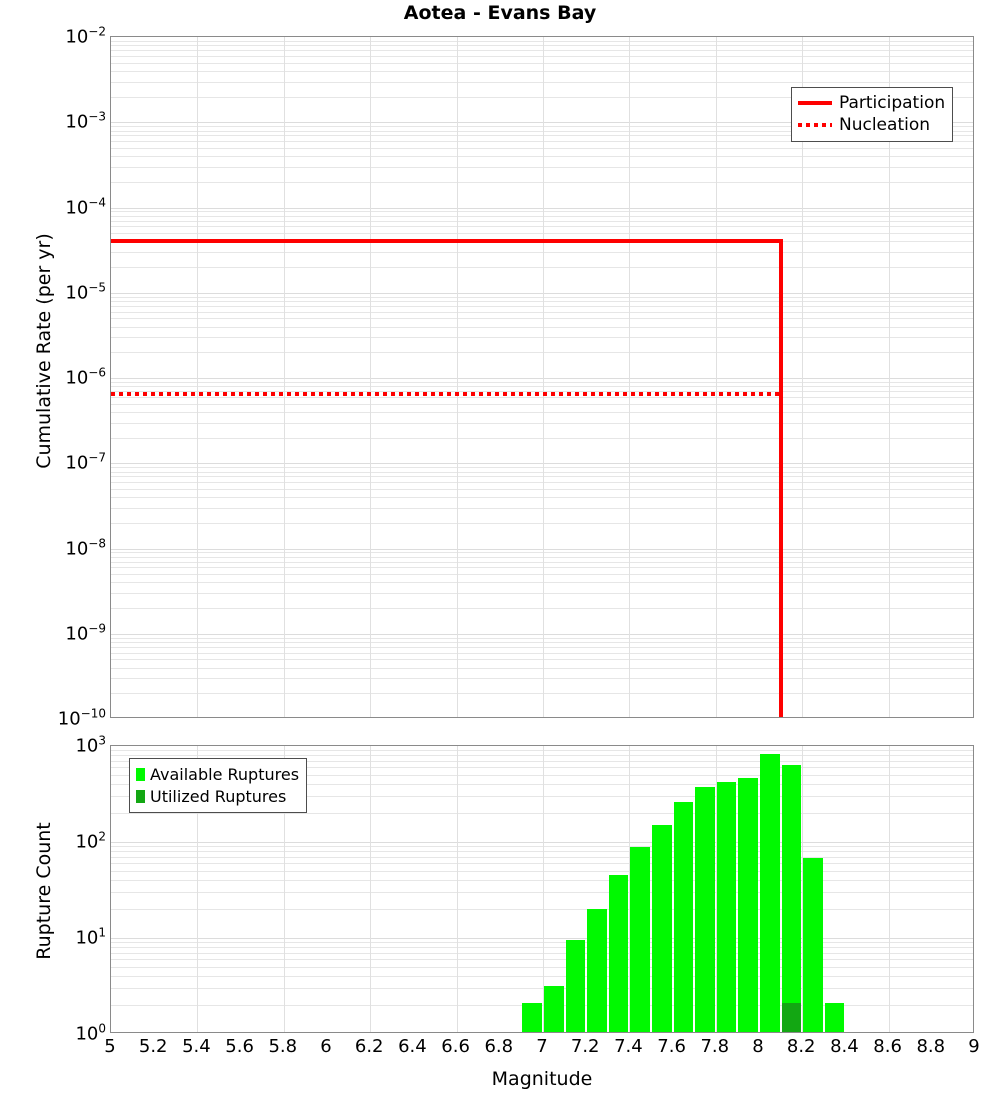  Describe the element at coordinates (500, 13) in the screenshot. I see `page-title: Aotea - Evans Bay` at that location.